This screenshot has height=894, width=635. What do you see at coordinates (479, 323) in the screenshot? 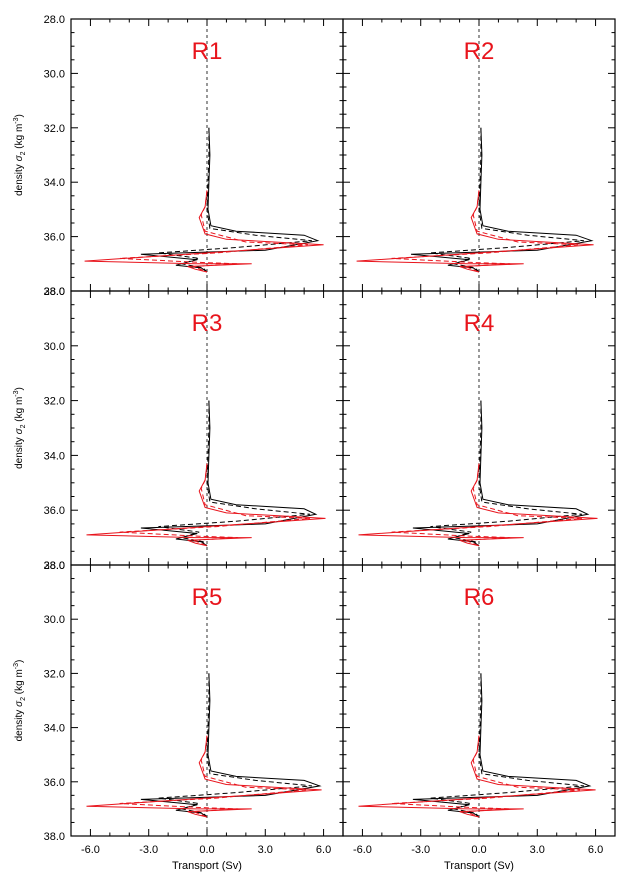
I see `panel-label: R4` at bounding box center [479, 323].